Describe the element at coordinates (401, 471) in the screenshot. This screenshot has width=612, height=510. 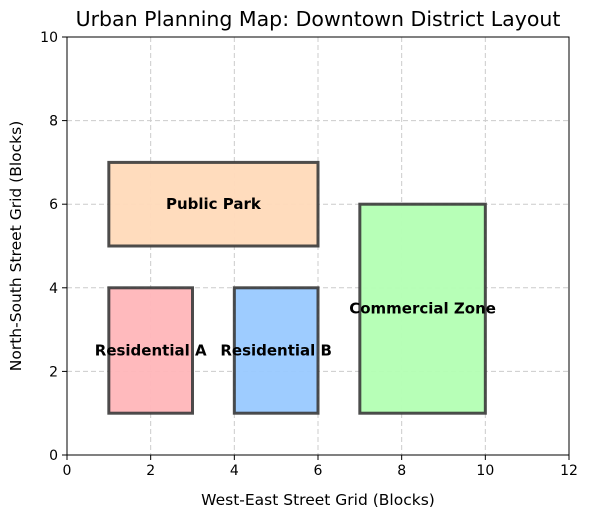
I see `x-tick-label: 8` at that location.